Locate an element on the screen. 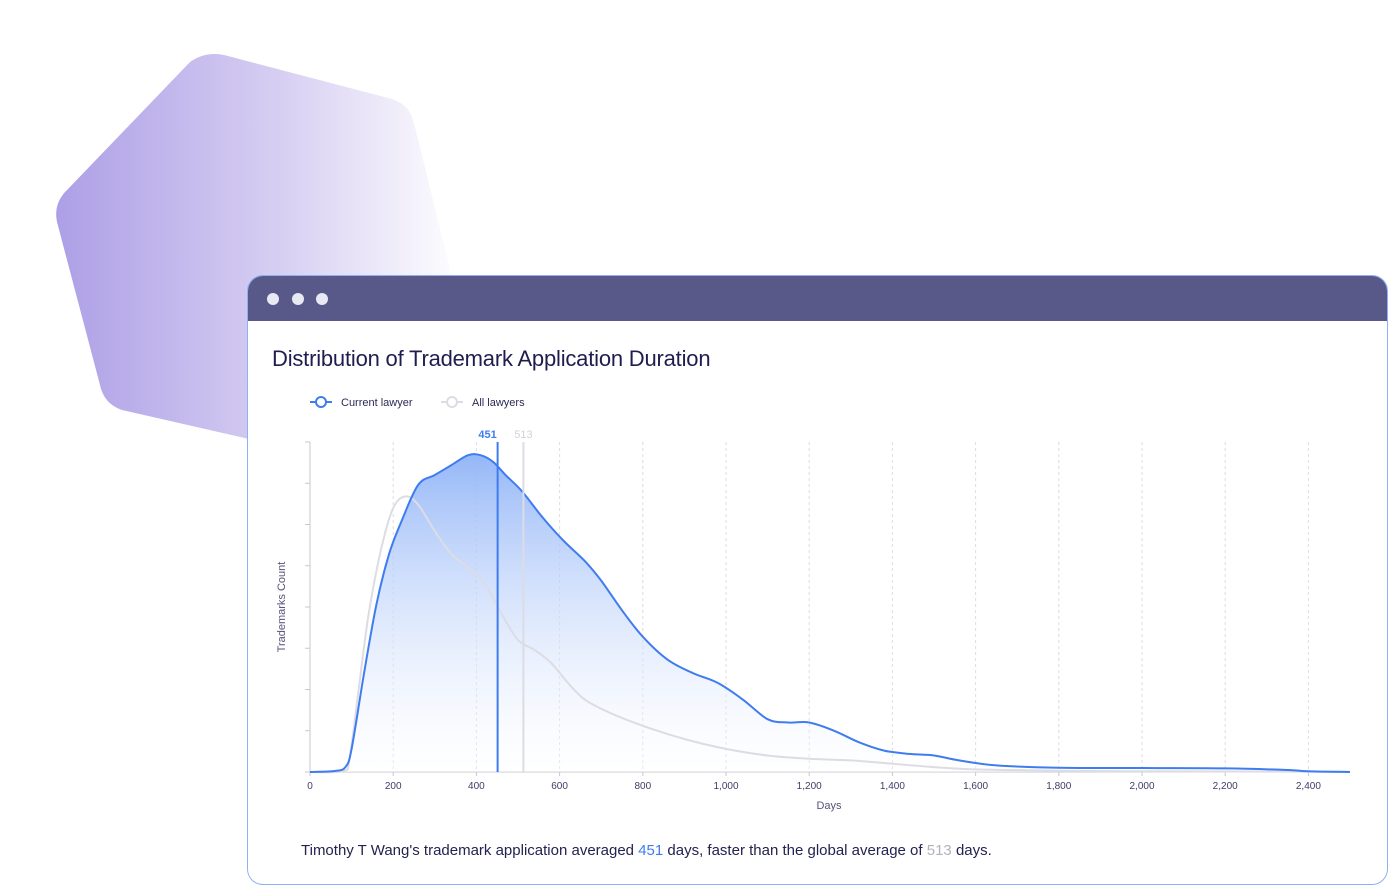 Image resolution: width=1390 pixels, height=888 pixels. x-tick-label: 0 is located at coordinates (310, 786).